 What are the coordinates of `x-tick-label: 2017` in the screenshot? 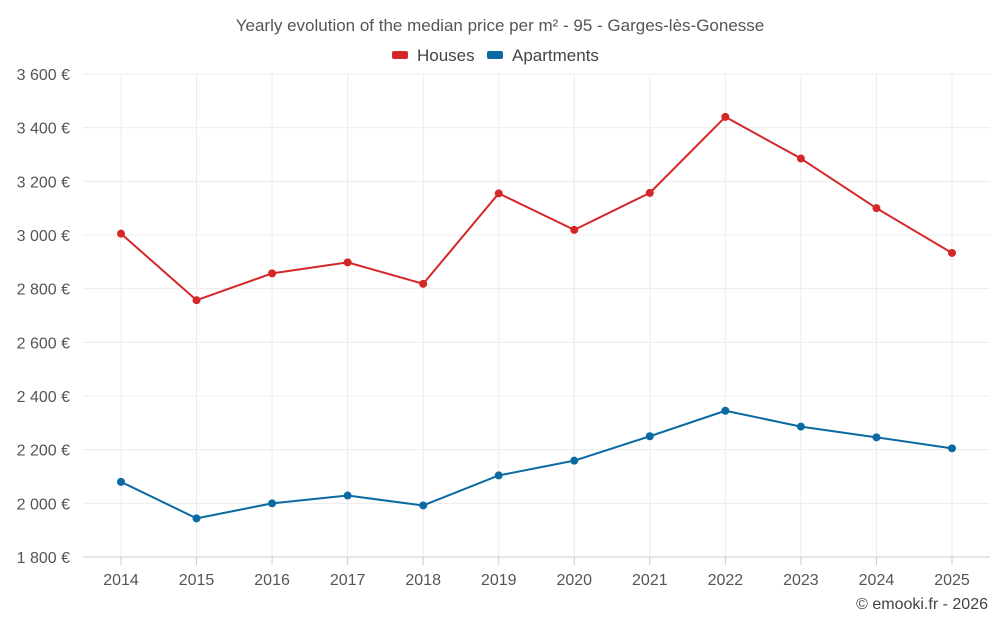 It's located at (348, 580).